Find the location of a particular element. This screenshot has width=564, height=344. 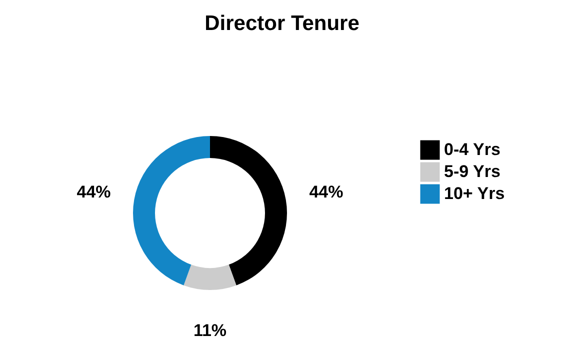

legend-label: 0-4 Yrs is located at coordinates (472, 149).